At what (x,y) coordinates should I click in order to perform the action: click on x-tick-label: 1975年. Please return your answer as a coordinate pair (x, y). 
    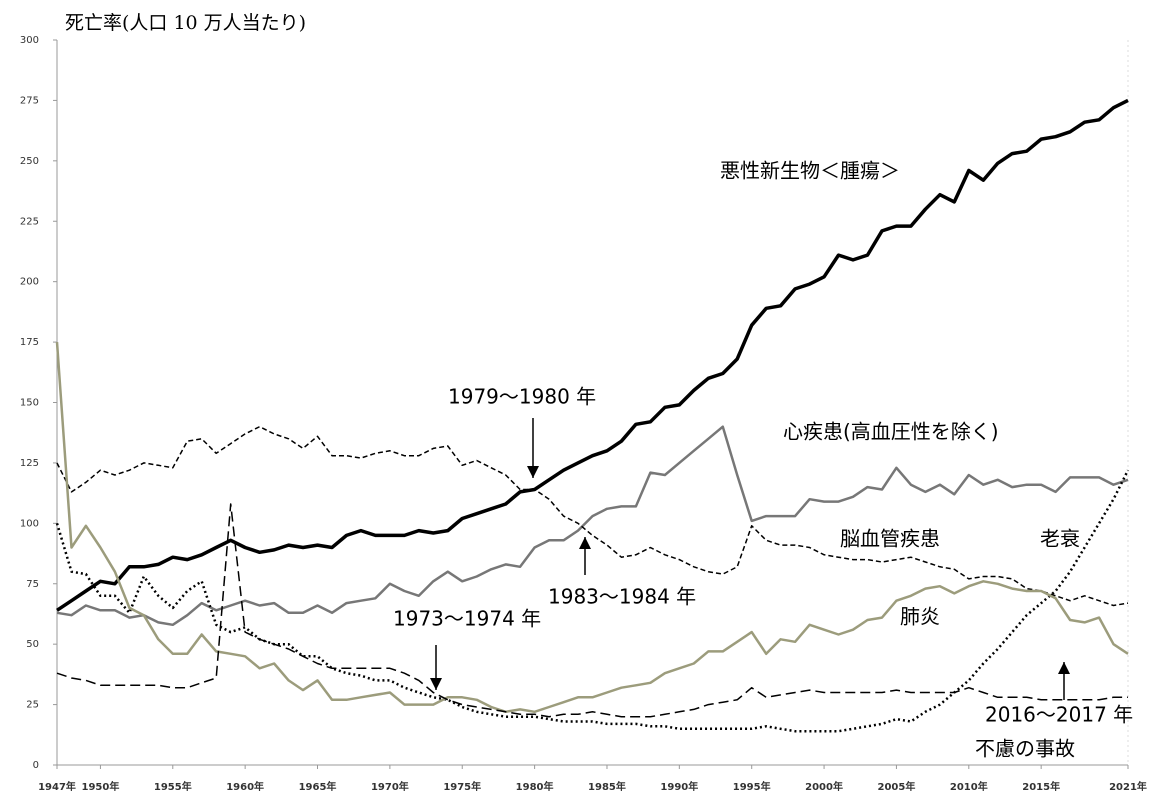
    Looking at the image, I should click on (462, 786).